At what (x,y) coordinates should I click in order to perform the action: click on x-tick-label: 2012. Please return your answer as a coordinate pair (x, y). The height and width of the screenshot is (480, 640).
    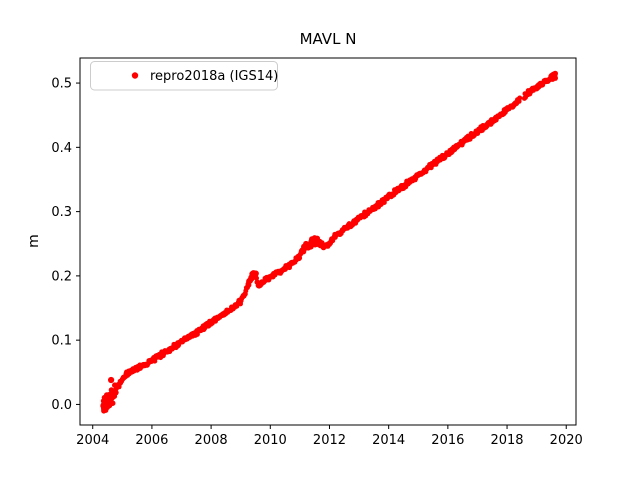
    Looking at the image, I should click on (329, 440).